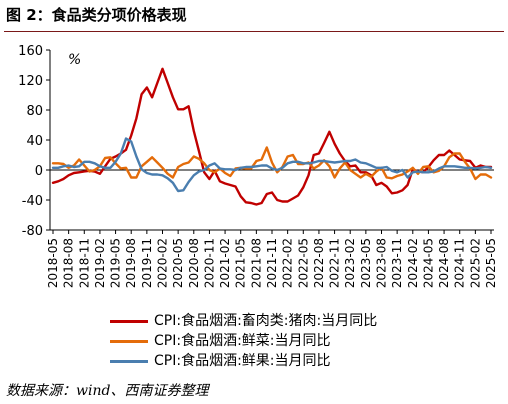 The height and width of the screenshot is (404, 508). What do you see at coordinates (116, 263) in the screenshot?
I see `x-tick-label: 2019-05` at bounding box center [116, 263].